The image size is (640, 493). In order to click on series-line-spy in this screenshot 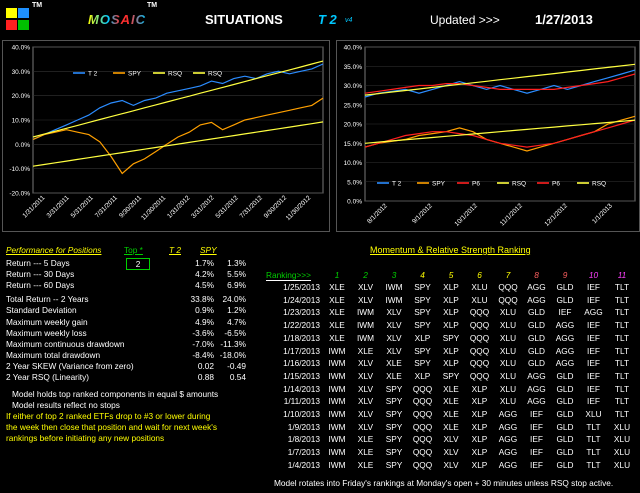, I will do `click(178, 136)`.